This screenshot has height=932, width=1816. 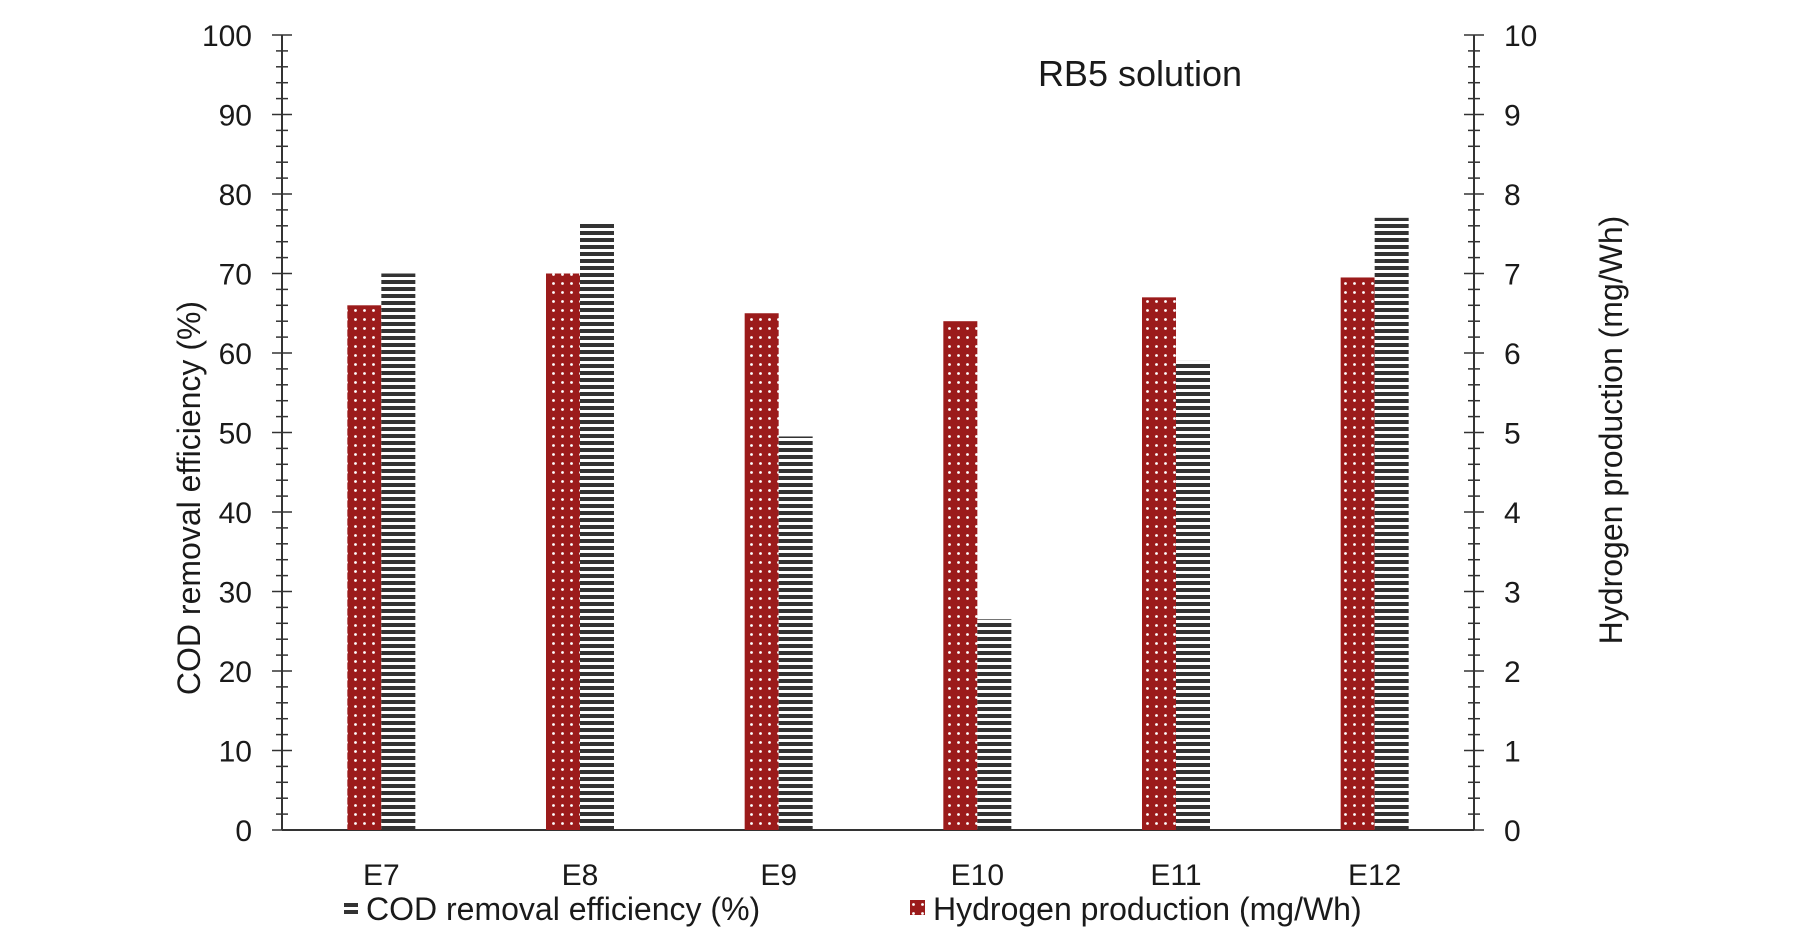 What do you see at coordinates (1512, 752) in the screenshot?
I see `y-right-tick-label: 1` at bounding box center [1512, 752].